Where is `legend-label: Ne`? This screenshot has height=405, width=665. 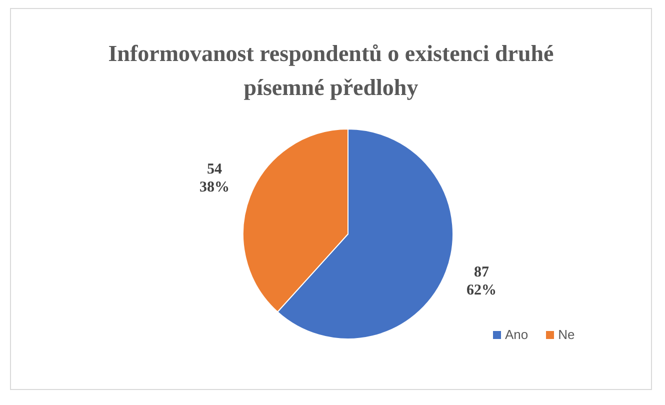 legend-label: Ne is located at coordinates (566, 334).